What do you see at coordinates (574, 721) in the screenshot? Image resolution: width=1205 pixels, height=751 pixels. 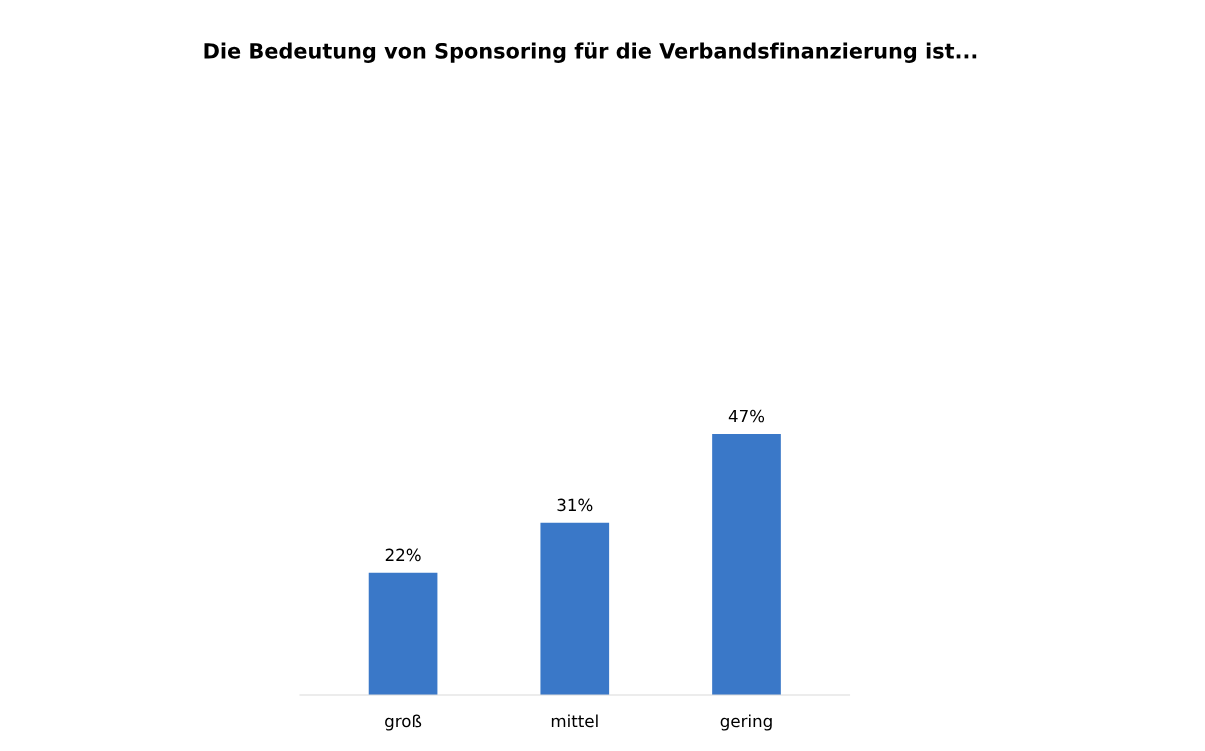 I see `x-tick-label: mittel` at bounding box center [574, 721].